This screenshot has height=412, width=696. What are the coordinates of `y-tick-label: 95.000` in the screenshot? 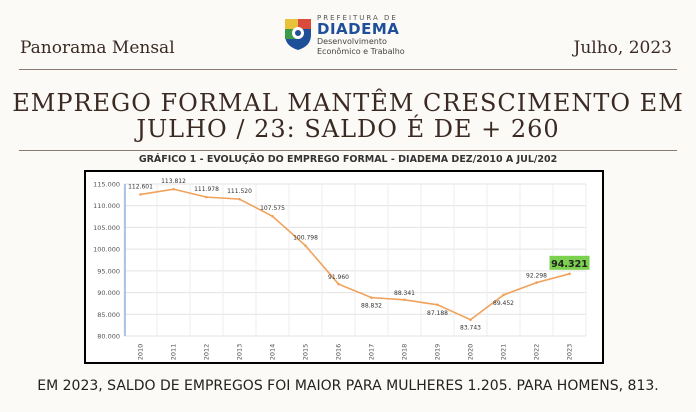 It's located at (108, 271).